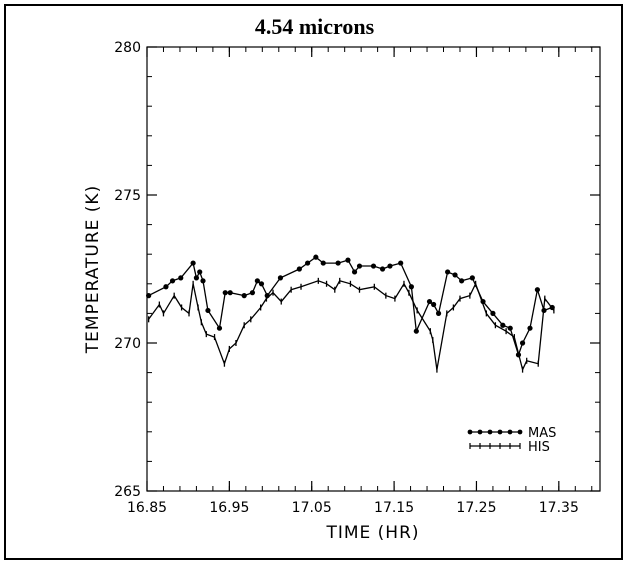  Describe the element at coordinates (542, 433) in the screenshot. I see `mas-legend-label: MAS` at that location.